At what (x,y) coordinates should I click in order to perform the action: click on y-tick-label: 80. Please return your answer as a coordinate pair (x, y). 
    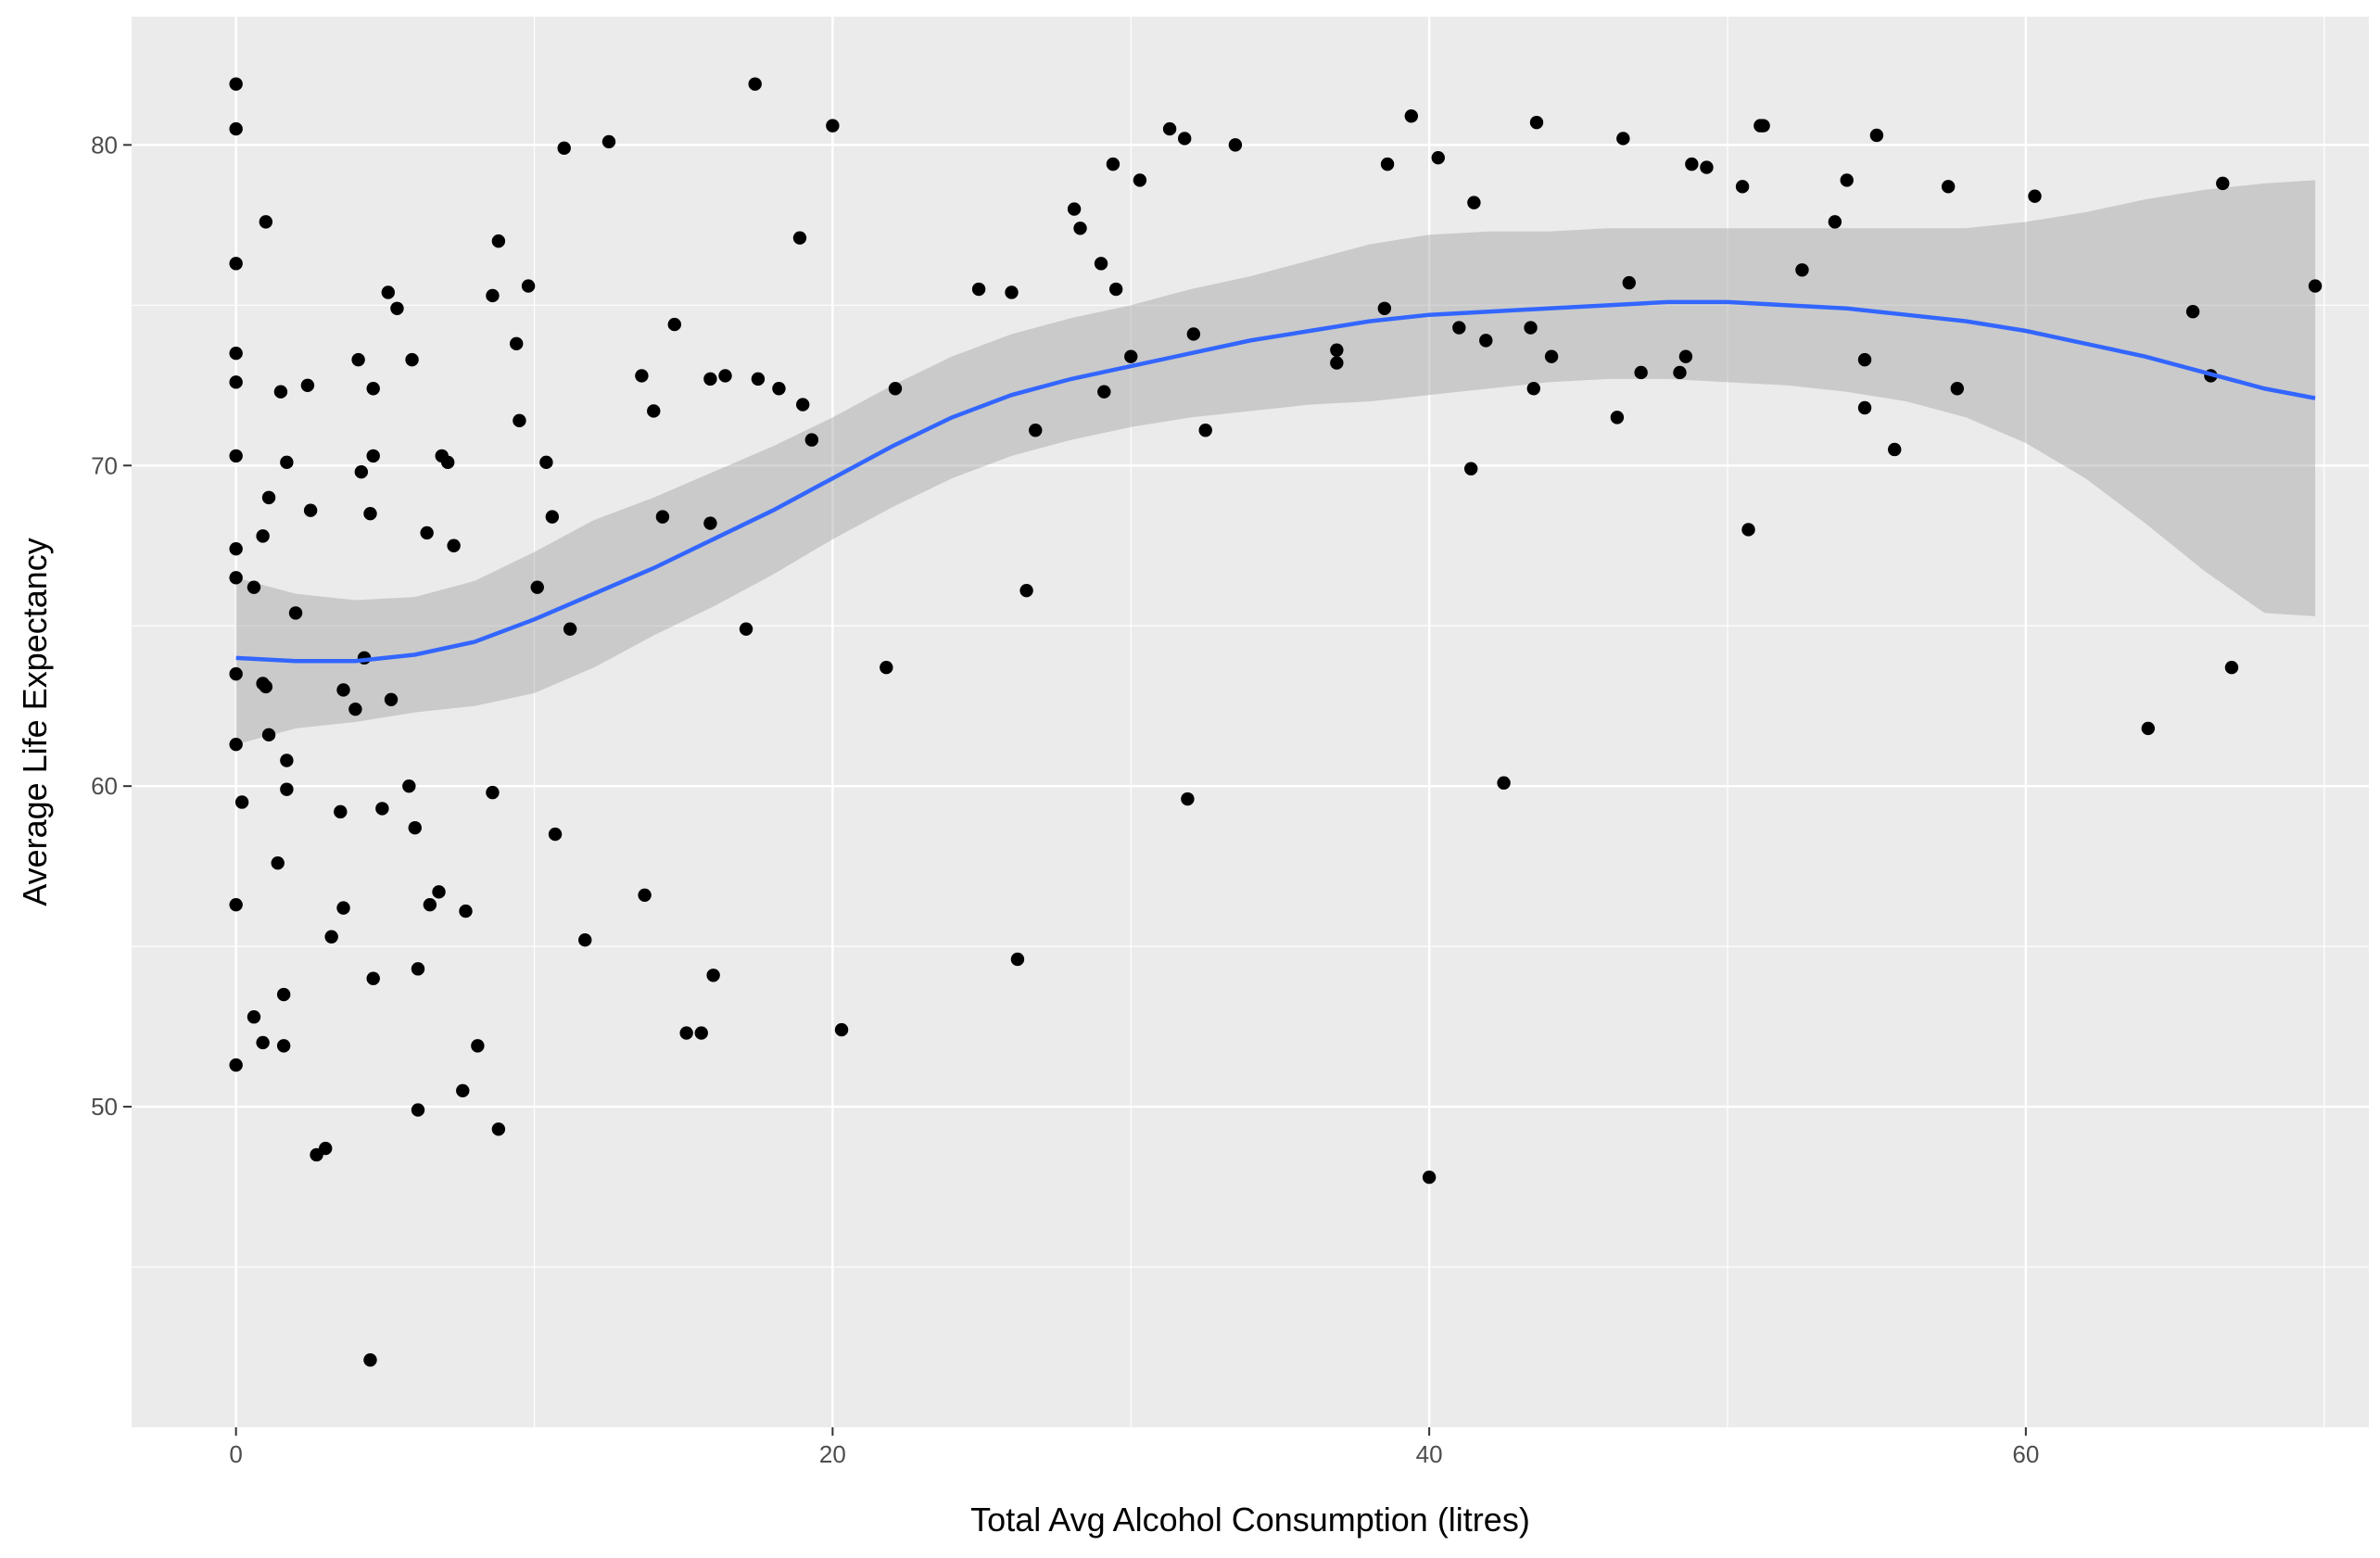
    Looking at the image, I should click on (104, 144).